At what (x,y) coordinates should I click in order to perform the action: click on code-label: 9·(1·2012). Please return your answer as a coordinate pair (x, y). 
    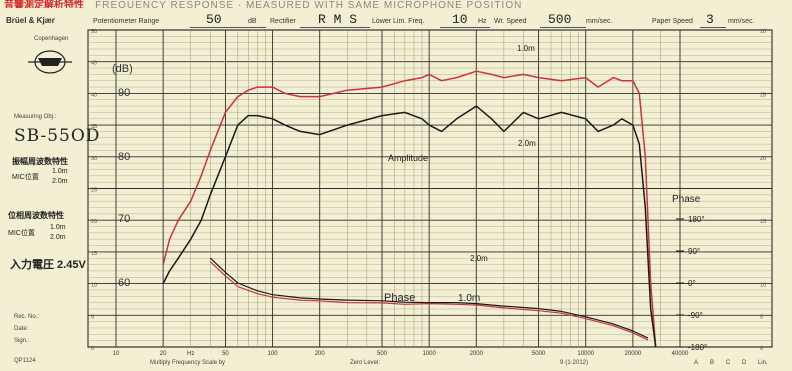
    Looking at the image, I should click on (574, 363).